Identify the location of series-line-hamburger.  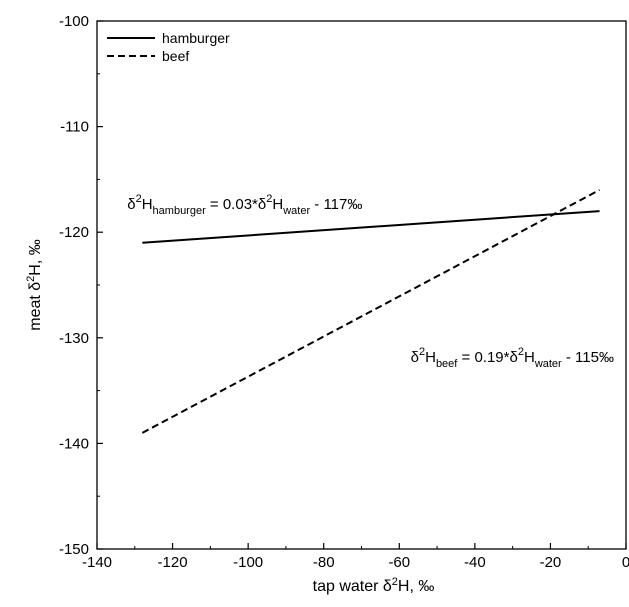
(371, 227).